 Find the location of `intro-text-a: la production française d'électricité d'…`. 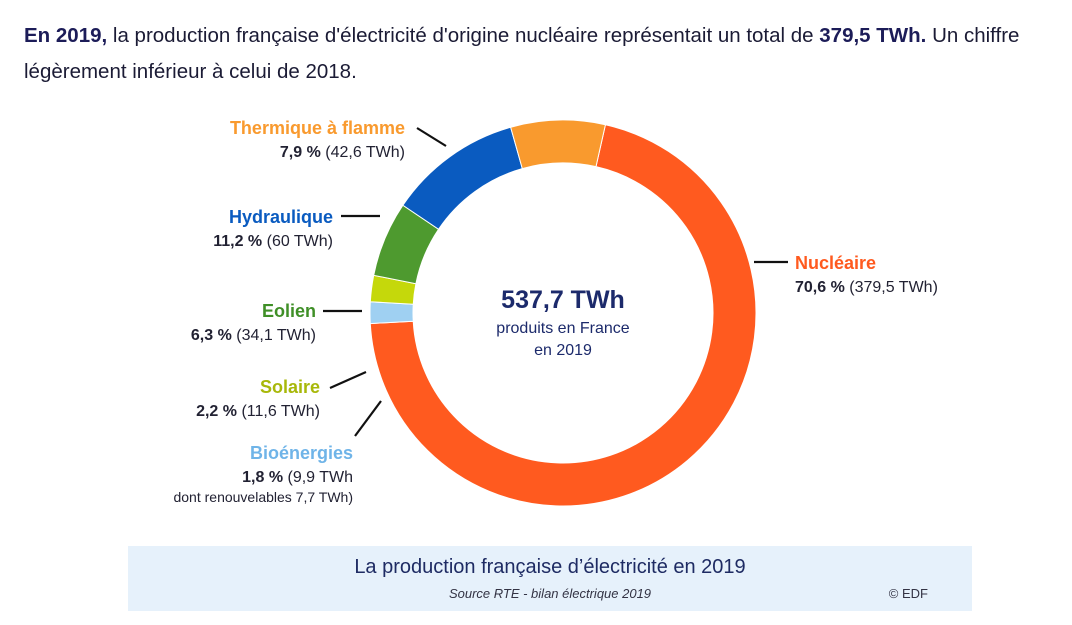

intro-text-a: la production française d'électricité d'… is located at coordinates (463, 35).